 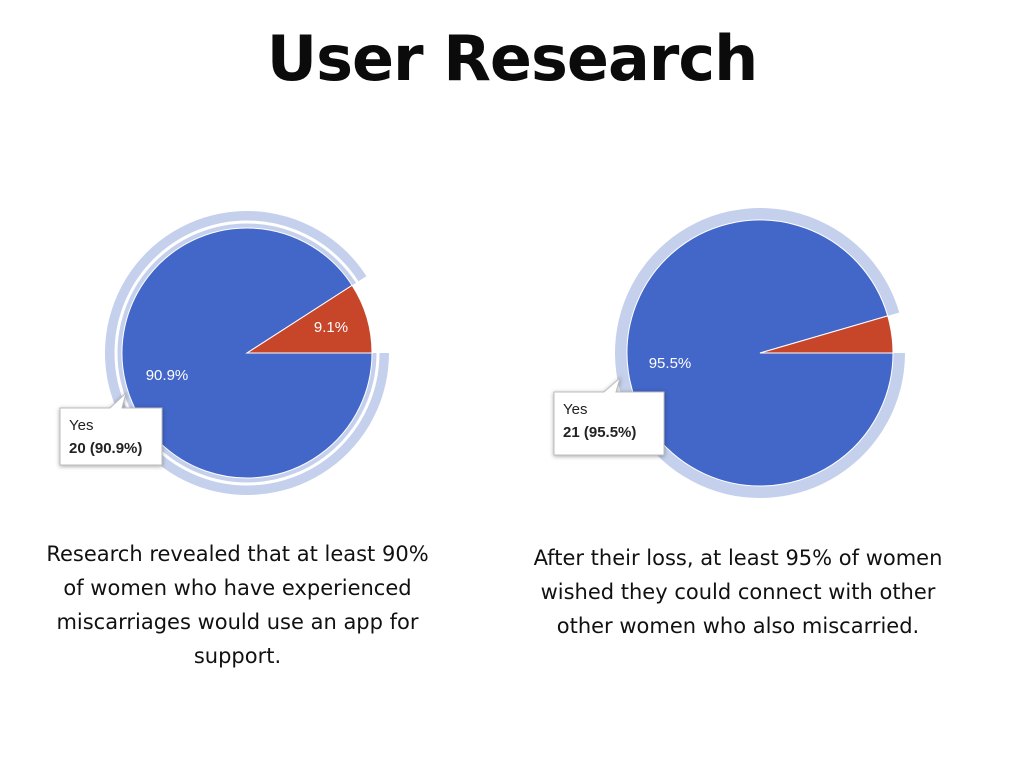 What do you see at coordinates (729, 353) in the screenshot?
I see `pie-chart-right: 95.5% Yes 21 (95.5%)` at bounding box center [729, 353].